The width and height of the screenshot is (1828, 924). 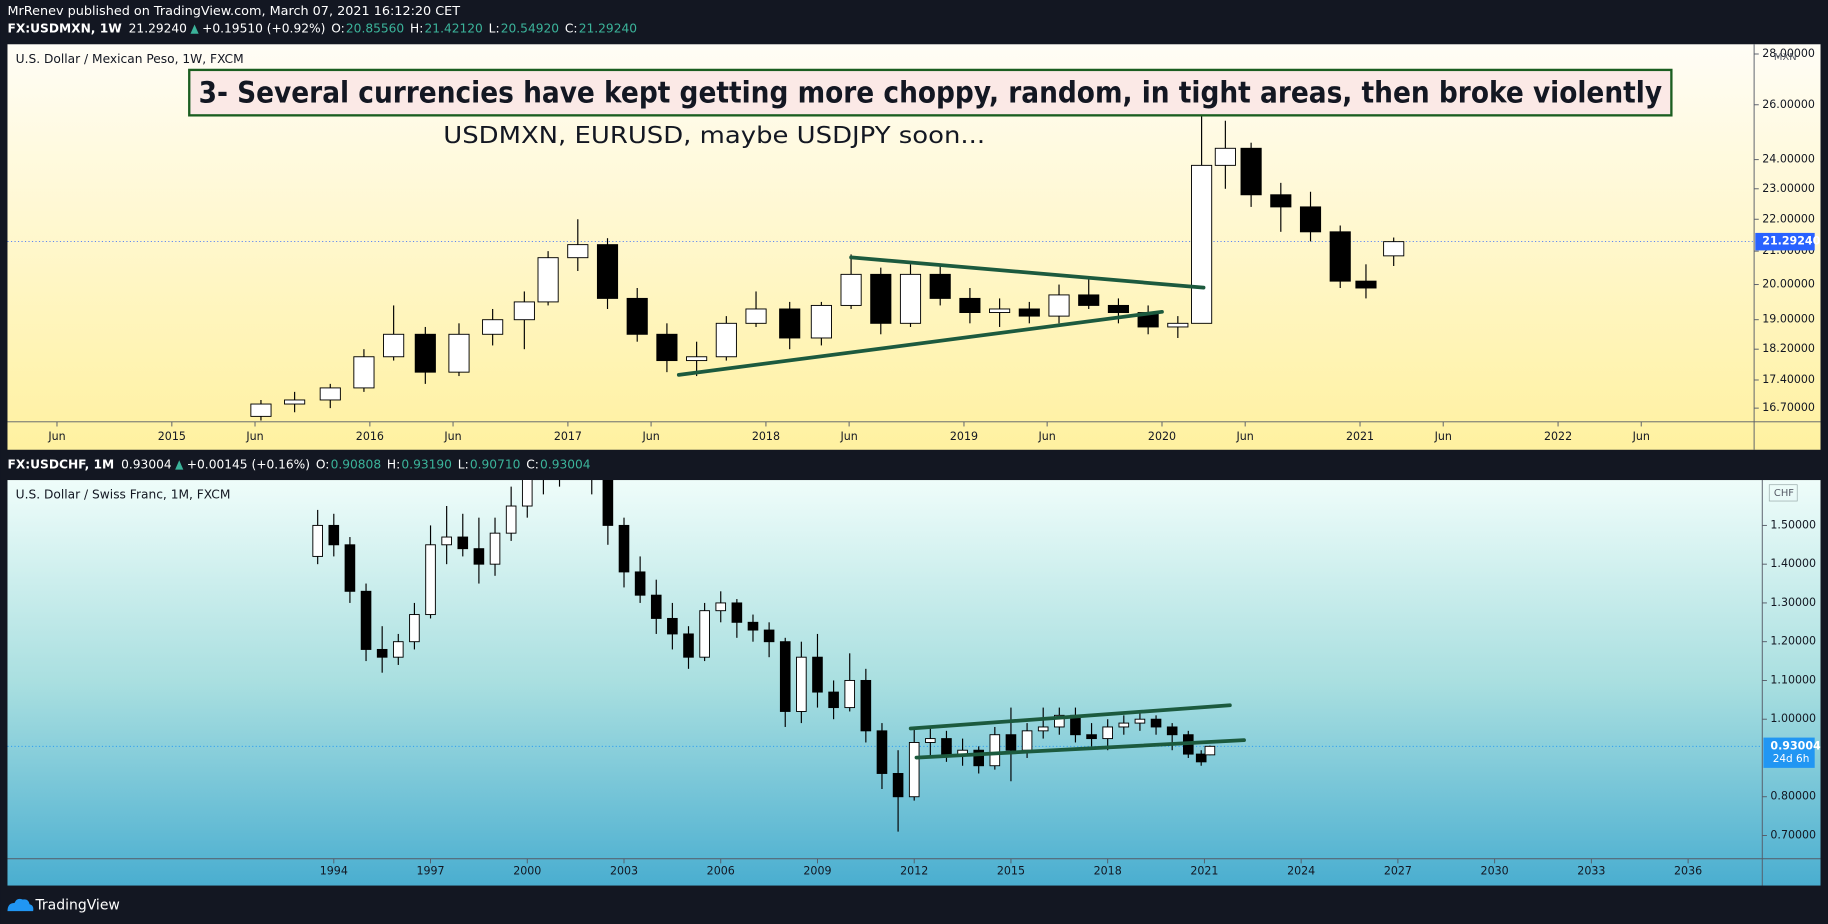 What do you see at coordinates (1591, 871) in the screenshot?
I see `x-tick-label: 2033` at bounding box center [1591, 871].